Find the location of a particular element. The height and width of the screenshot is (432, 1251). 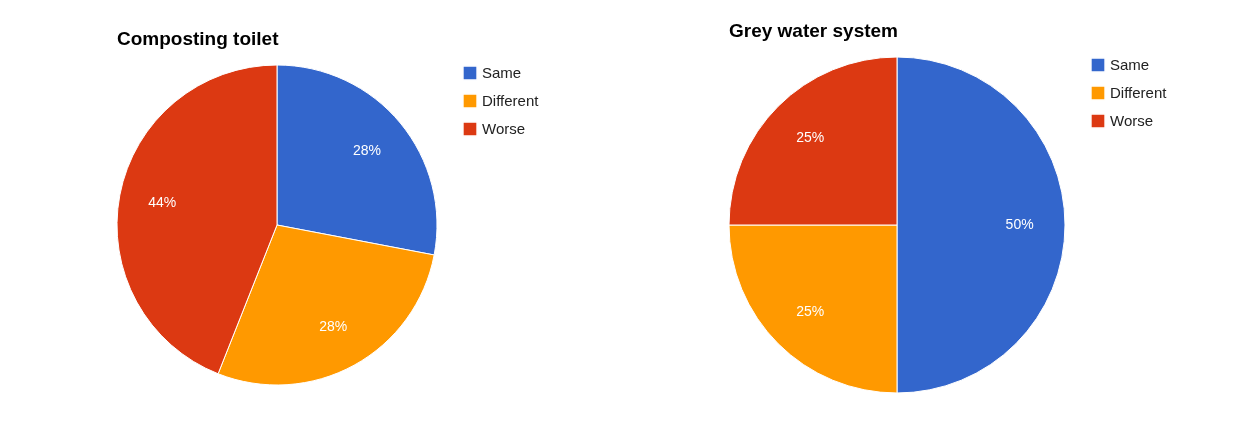

chart-title: Grey water system is located at coordinates (813, 30).